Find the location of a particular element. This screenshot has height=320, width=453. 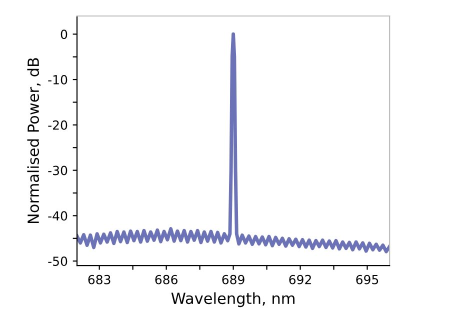

x-tick-label: 692 is located at coordinates (300, 279).